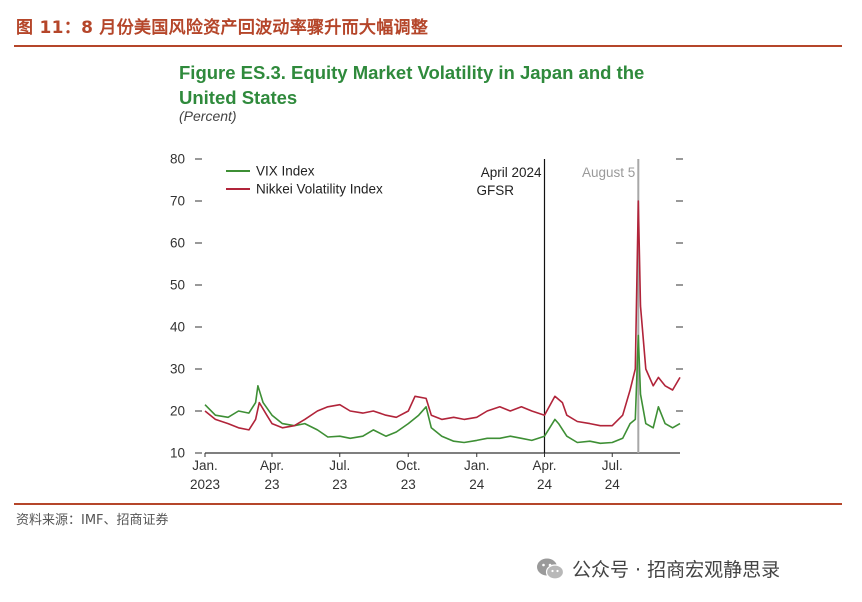  What do you see at coordinates (442, 389) in the screenshot?
I see `series-line` at bounding box center [442, 389].